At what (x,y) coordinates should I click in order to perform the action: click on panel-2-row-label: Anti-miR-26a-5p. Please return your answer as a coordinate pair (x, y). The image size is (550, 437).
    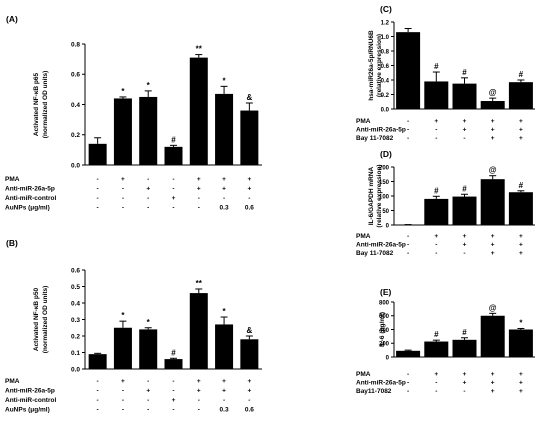
    Looking at the image, I should click on (381, 130).